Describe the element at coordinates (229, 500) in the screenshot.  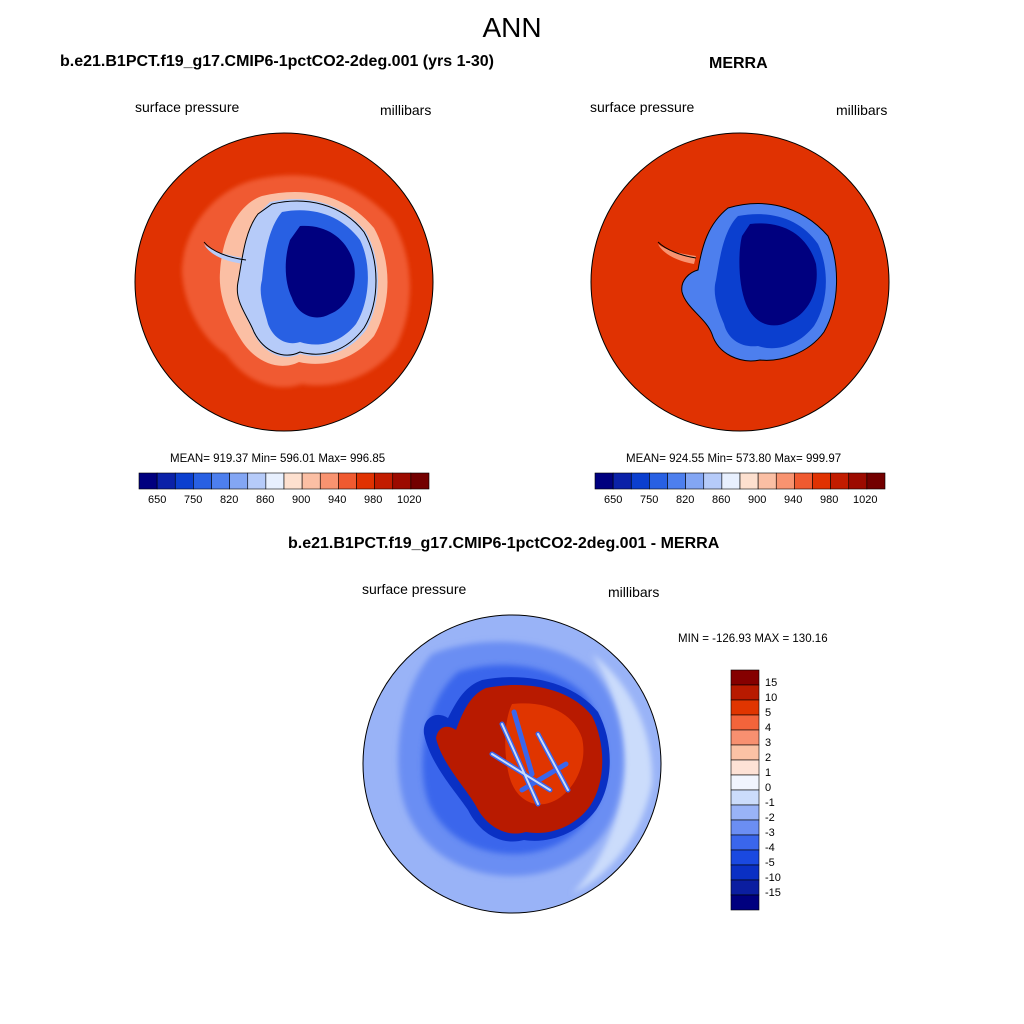
I see `panel1-colorbar-label: 820` at that location.